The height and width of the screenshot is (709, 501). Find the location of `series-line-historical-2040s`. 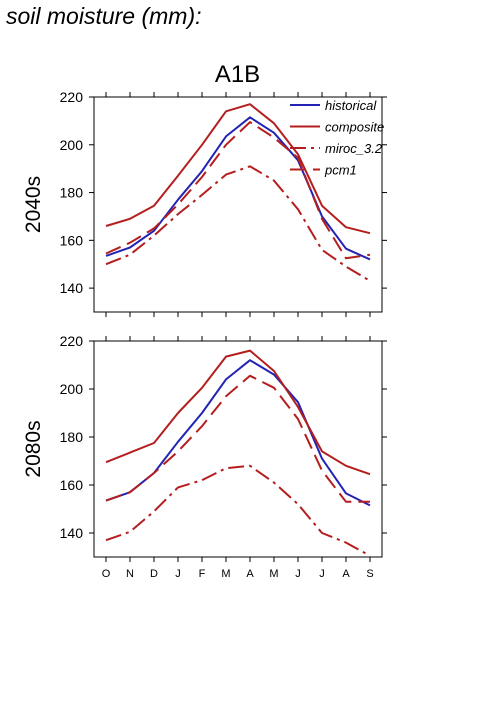

series-line-historical-2040s is located at coordinates (238, 188).